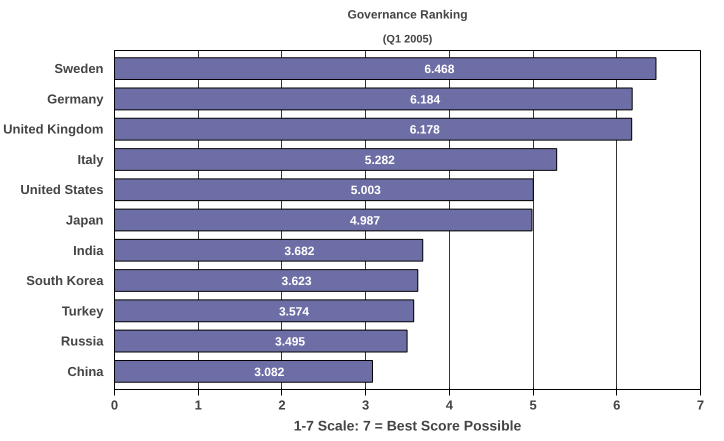  What do you see at coordinates (407, 15) in the screenshot?
I see `chart-title: Governance Ranking` at bounding box center [407, 15].